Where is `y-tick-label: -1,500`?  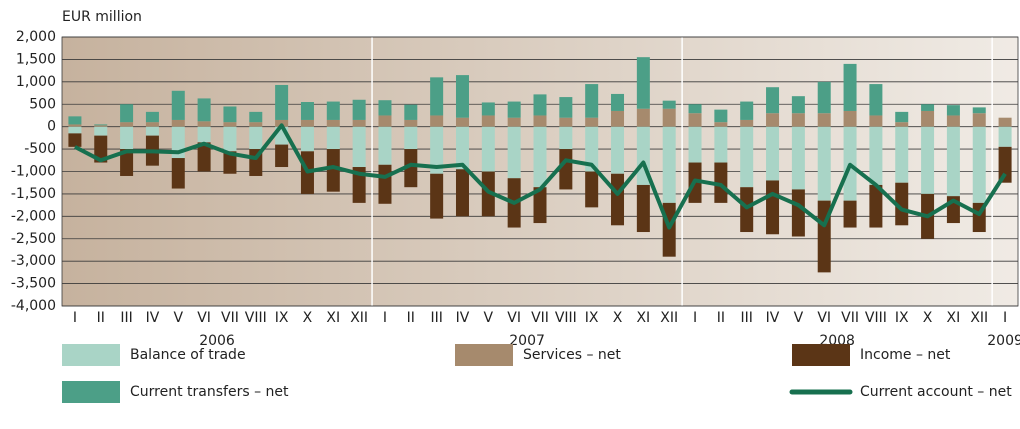 y-tick-label: -1,500 is located at coordinates (33, 194).